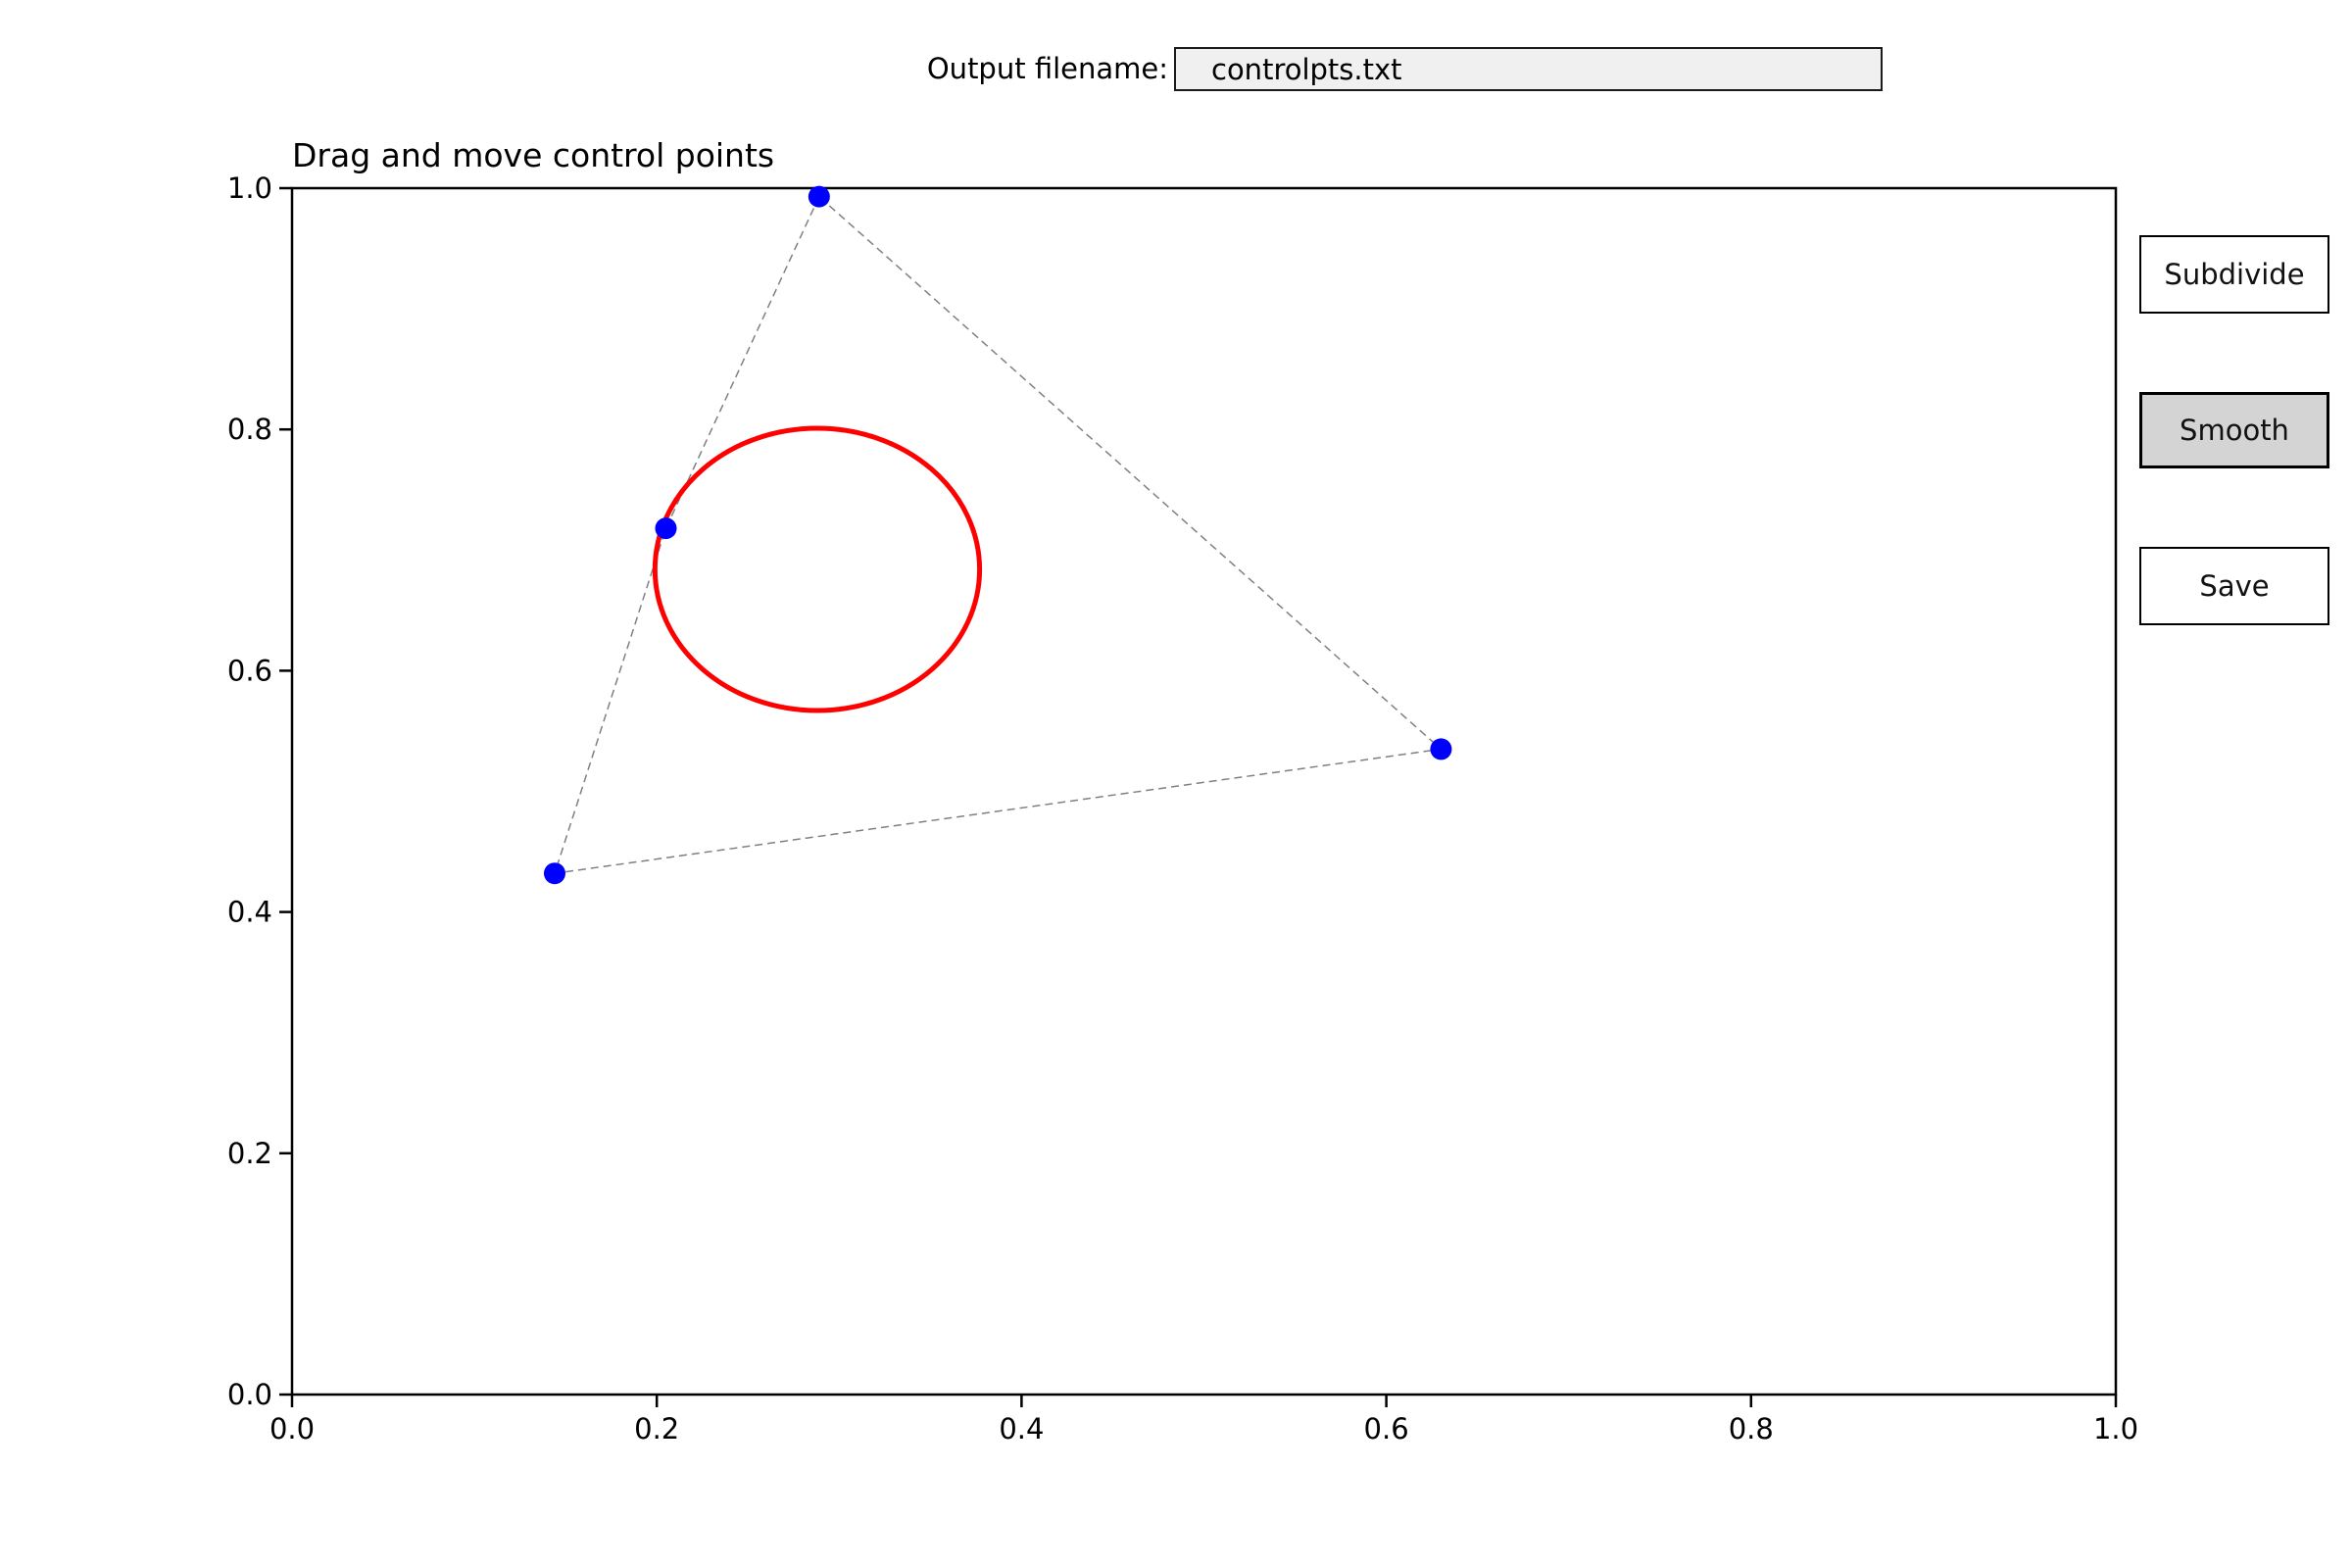  What do you see at coordinates (1751, 1429) in the screenshot?
I see `x-tick-label: 0.8` at bounding box center [1751, 1429].